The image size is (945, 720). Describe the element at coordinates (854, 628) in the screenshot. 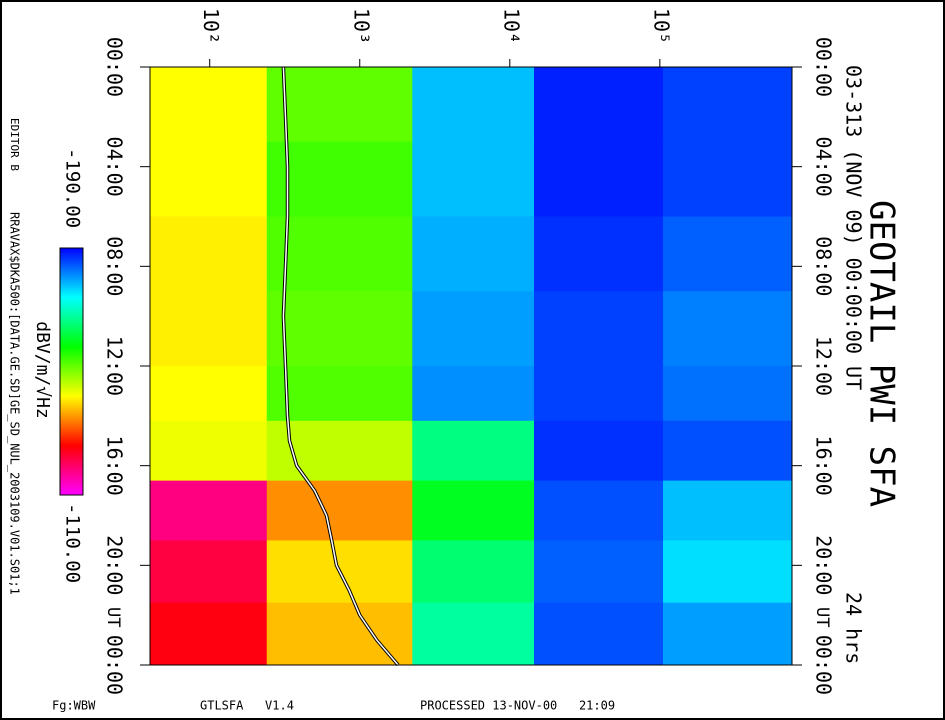

I see `duration: 24 hrs` at that location.